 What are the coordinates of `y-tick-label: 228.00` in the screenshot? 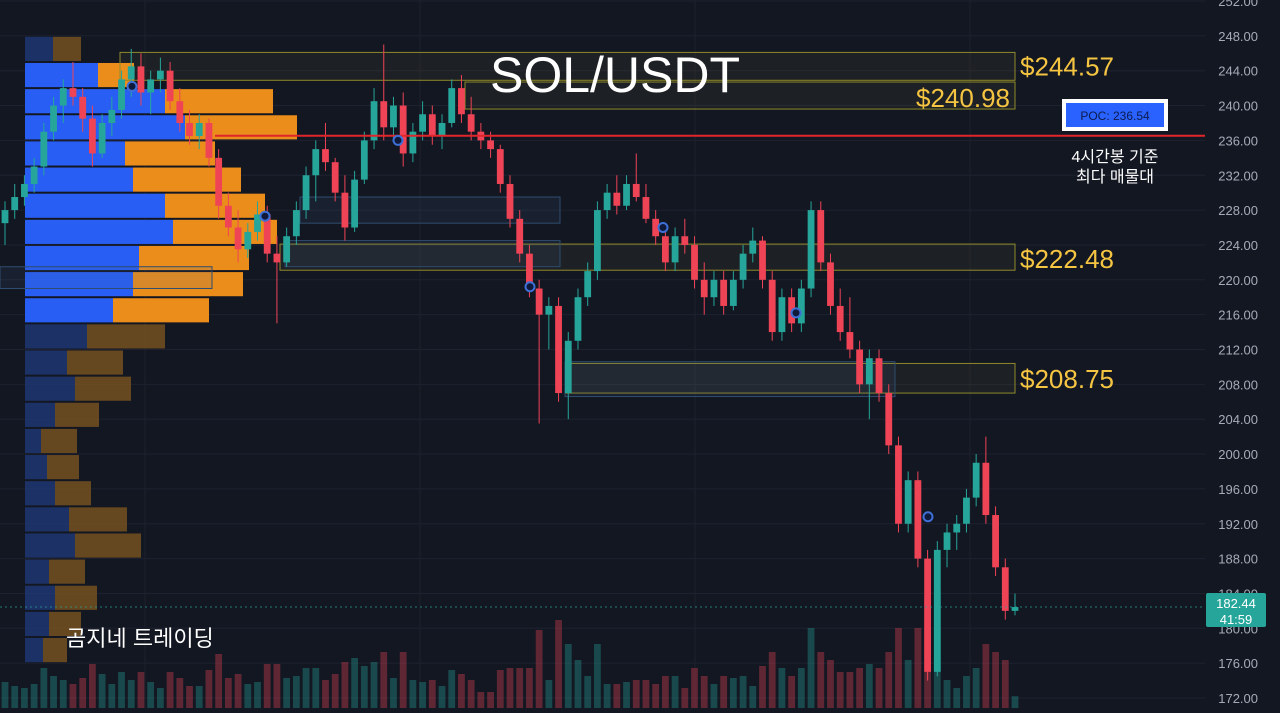 It's located at (1238, 210).